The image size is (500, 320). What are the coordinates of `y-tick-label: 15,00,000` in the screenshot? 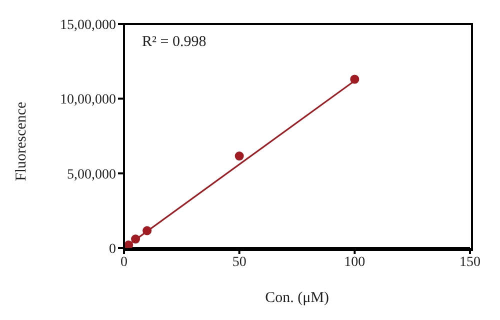 It's located at (88, 25).